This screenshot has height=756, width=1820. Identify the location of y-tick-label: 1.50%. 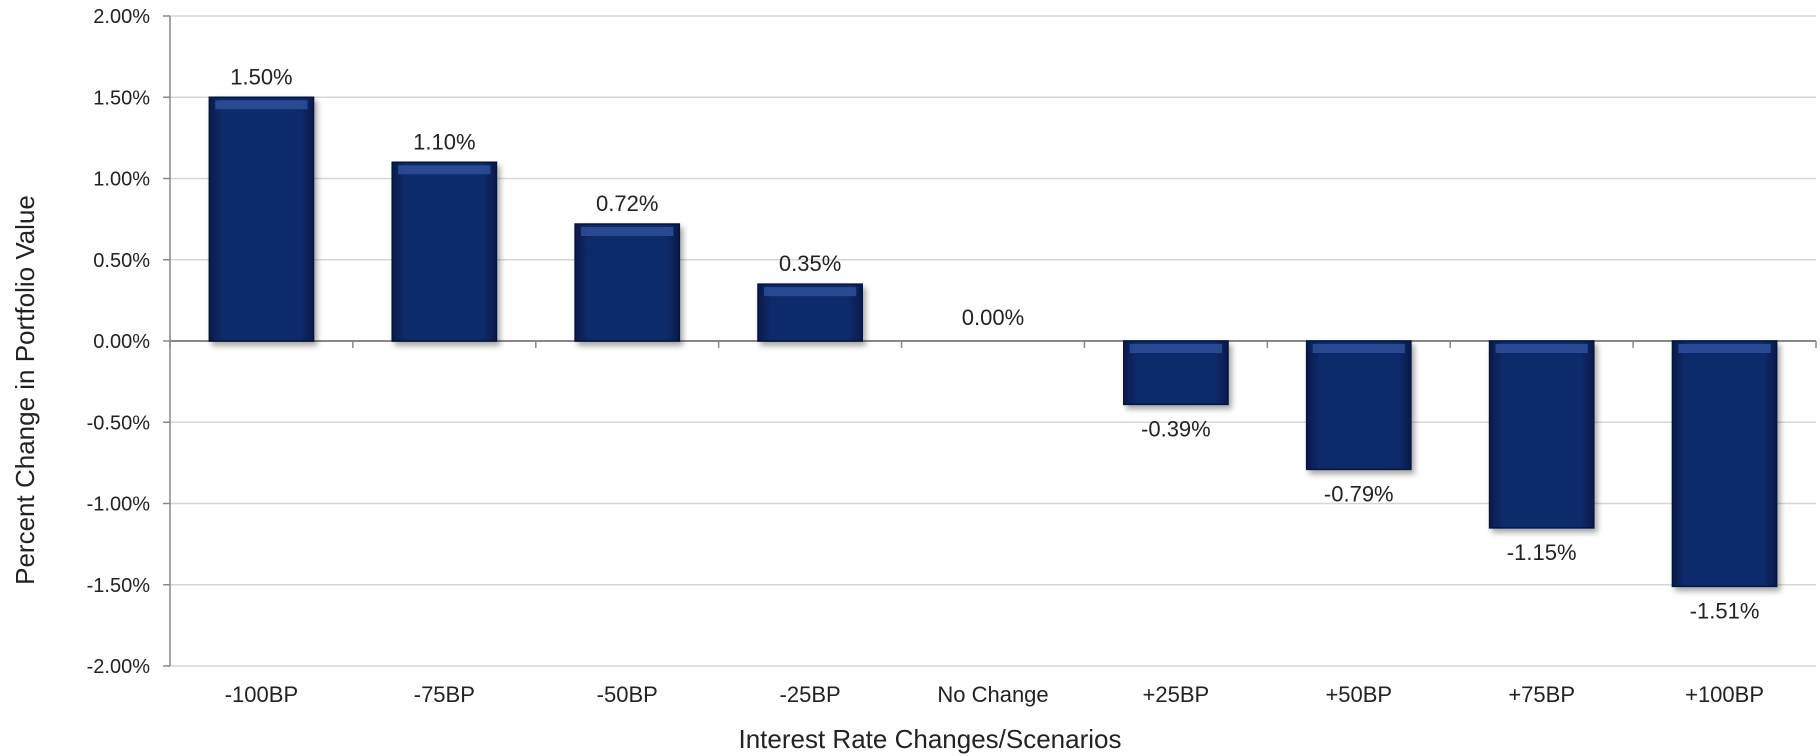
(121, 98).